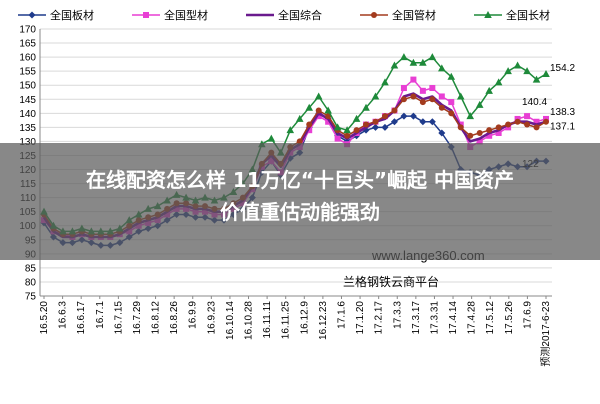 This screenshot has height=404, width=600. What do you see at coordinates (267, 320) in the screenshot?
I see `x-tick-label: 16.11.11` at bounding box center [267, 320].